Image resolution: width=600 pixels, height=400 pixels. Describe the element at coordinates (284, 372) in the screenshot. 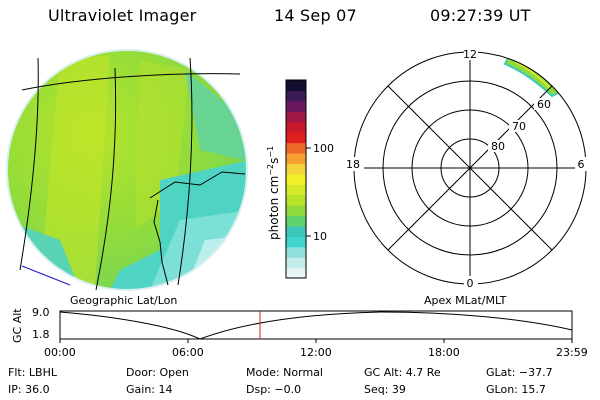

I see `status-mode: Mode: Normal` at that location.